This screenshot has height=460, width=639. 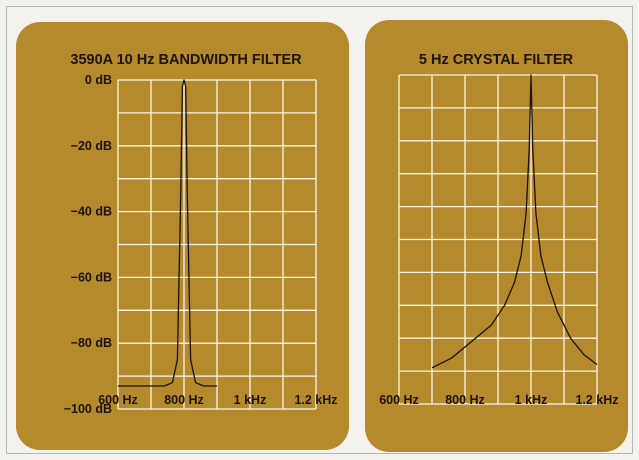 What do you see at coordinates (91, 146) in the screenshot?
I see `y-tick-label: −20 dB` at bounding box center [91, 146].